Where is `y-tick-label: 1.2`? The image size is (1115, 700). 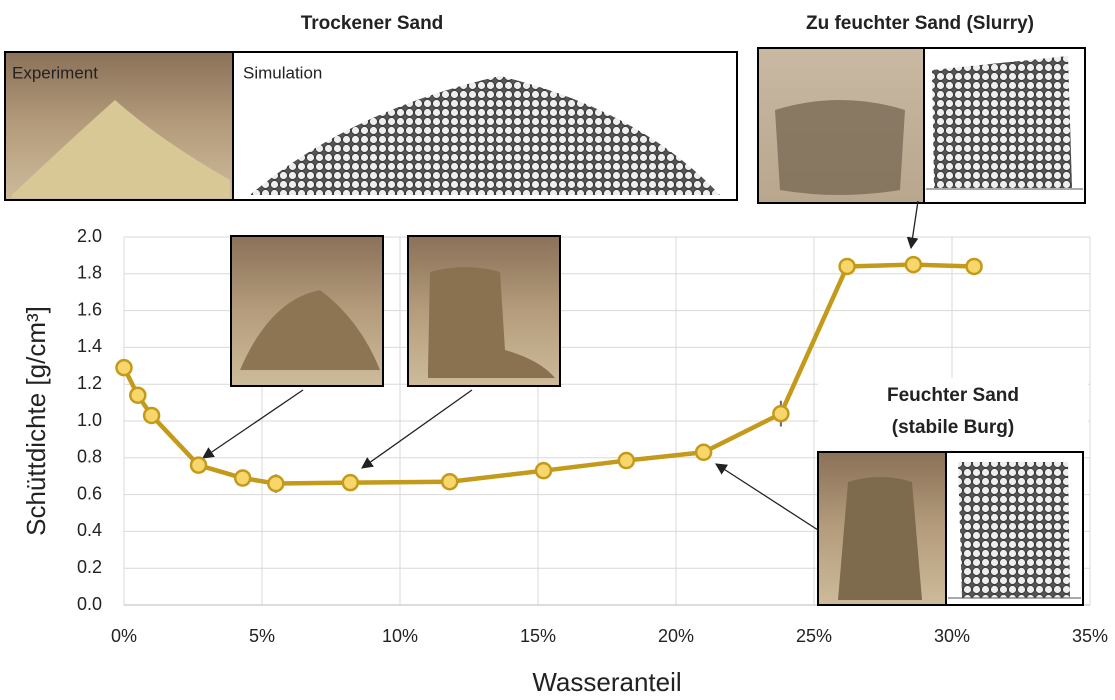 y-tick-label: 1.2 is located at coordinates (89, 383).